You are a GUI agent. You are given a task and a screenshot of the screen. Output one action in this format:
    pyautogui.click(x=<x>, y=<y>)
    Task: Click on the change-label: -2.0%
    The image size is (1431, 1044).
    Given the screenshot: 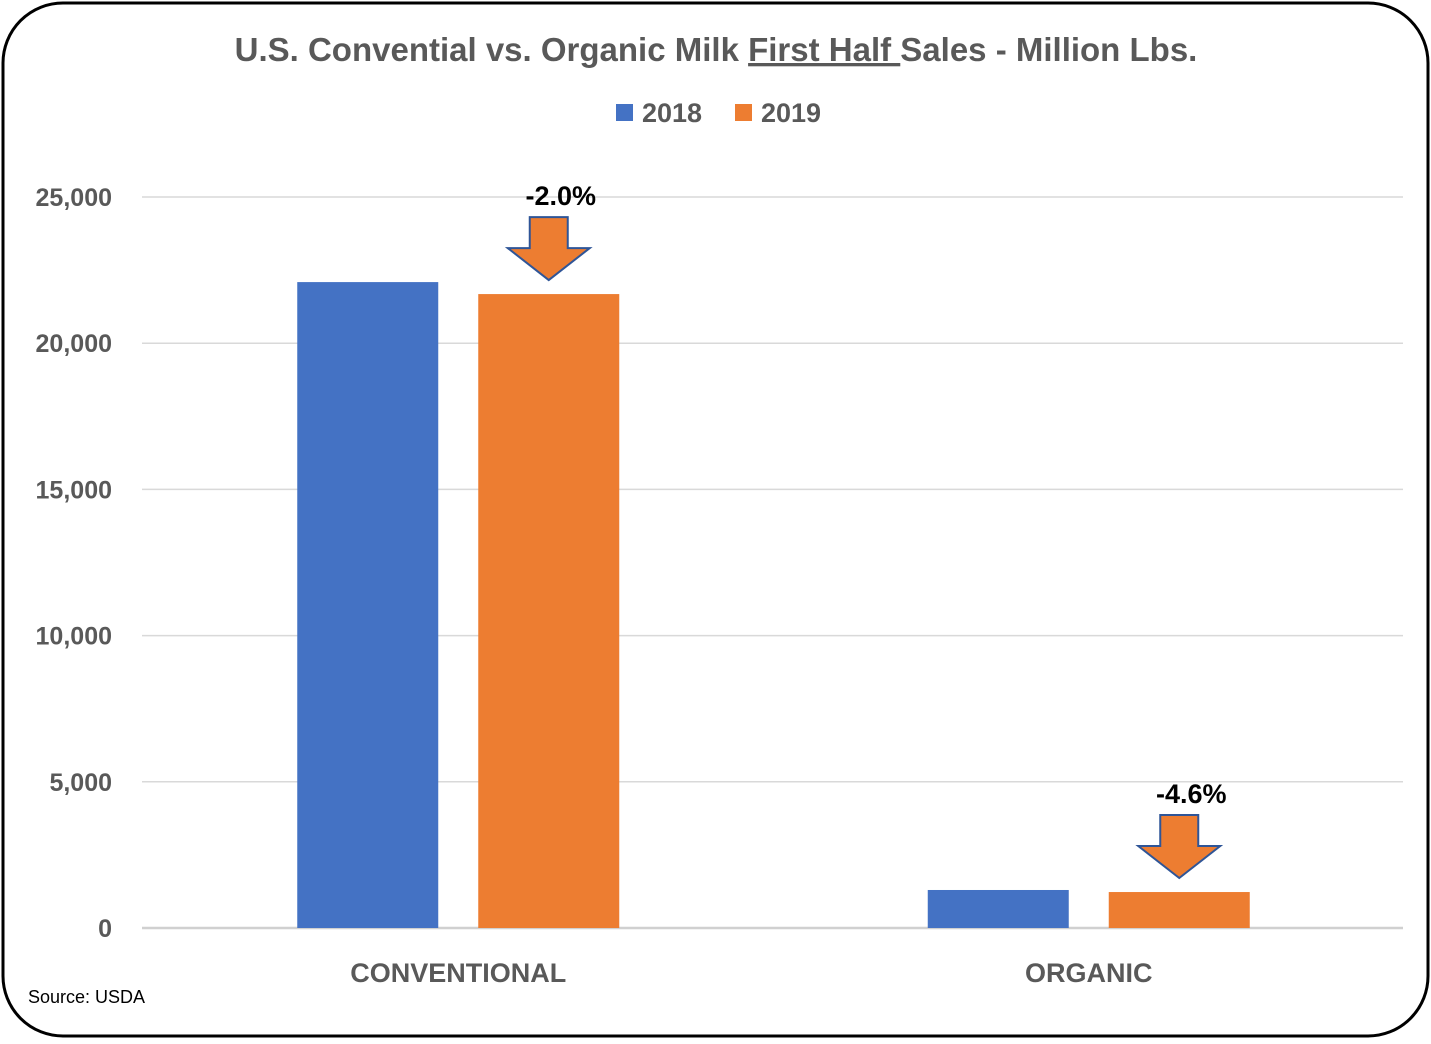 What is the action you would take?
    pyautogui.click(x=560, y=196)
    